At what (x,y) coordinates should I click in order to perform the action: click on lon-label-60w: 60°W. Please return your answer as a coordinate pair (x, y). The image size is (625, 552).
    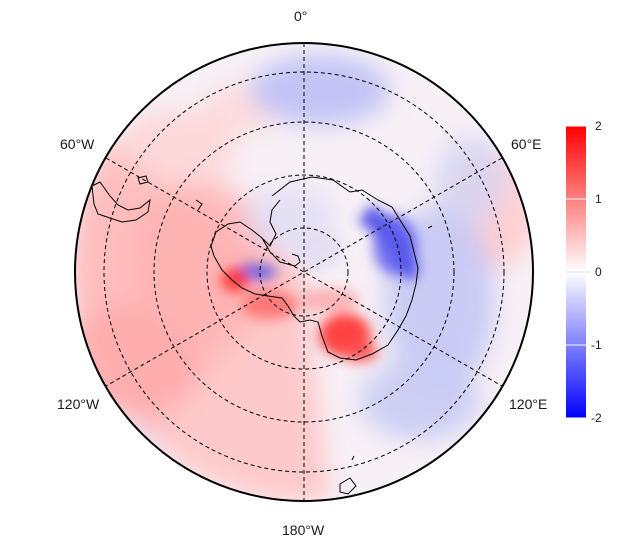
    Looking at the image, I should click on (77, 144).